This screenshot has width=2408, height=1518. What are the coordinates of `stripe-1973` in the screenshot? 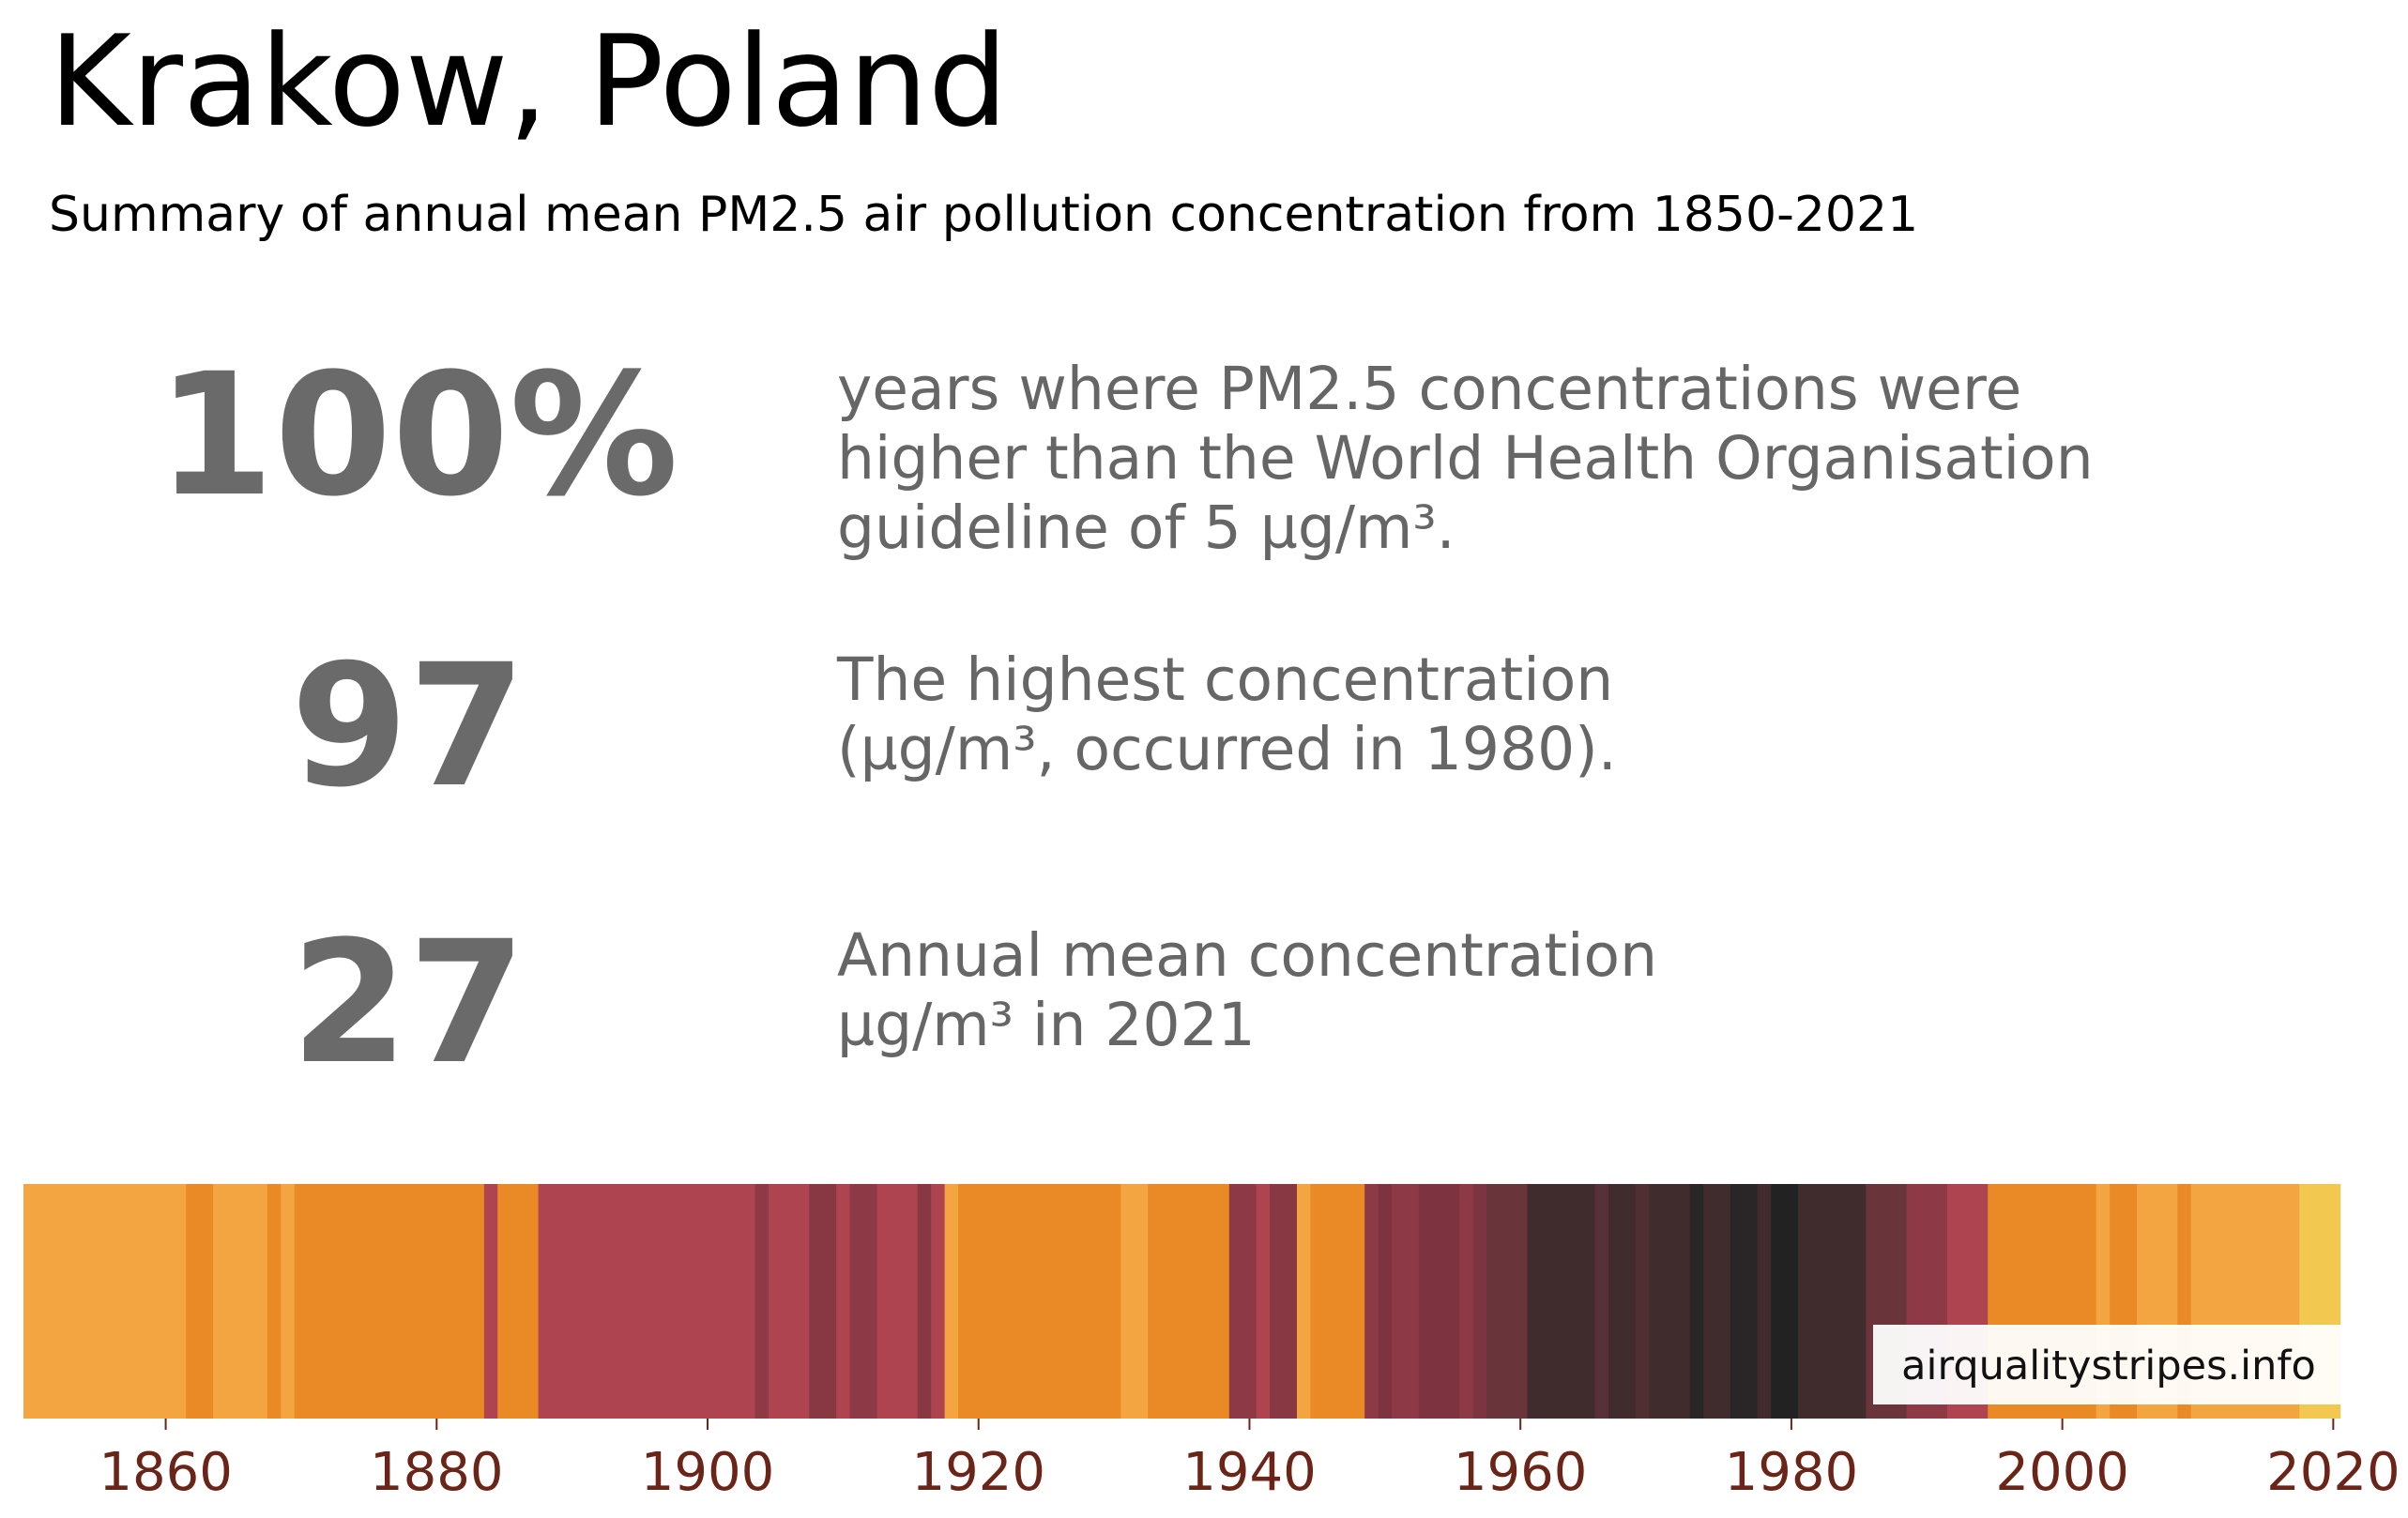 It's located at (1696, 1301).